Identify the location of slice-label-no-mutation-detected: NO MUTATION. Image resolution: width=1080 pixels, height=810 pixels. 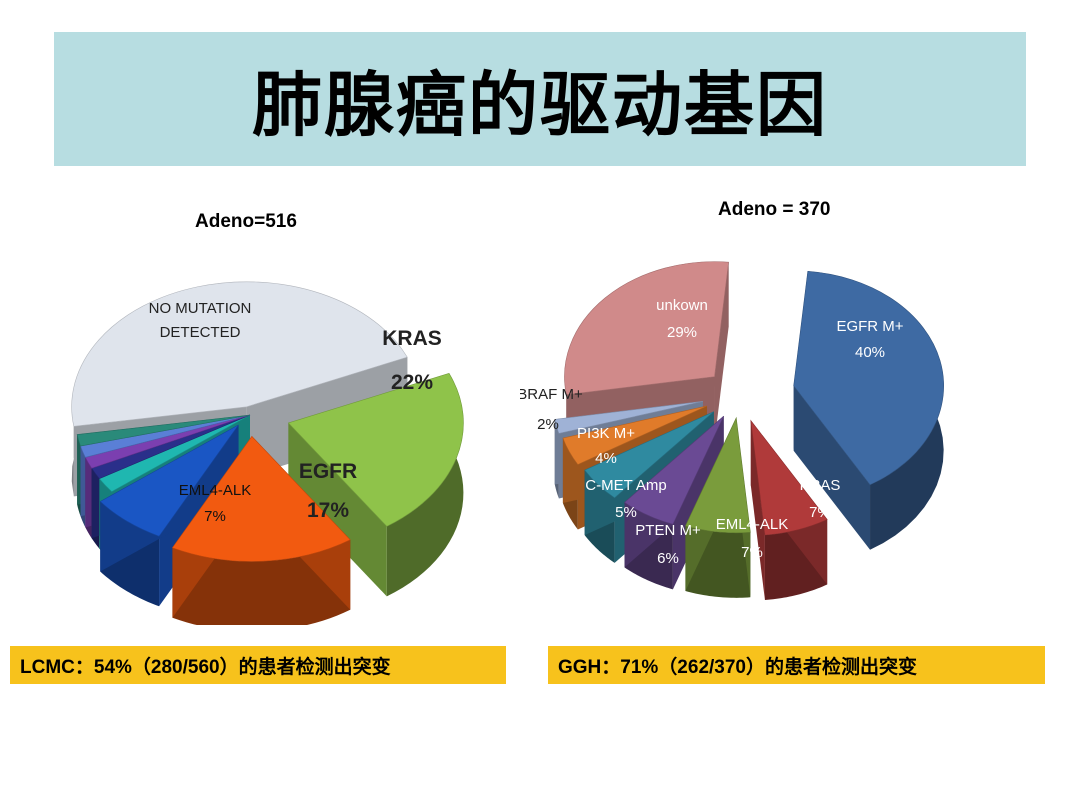
(200, 308).